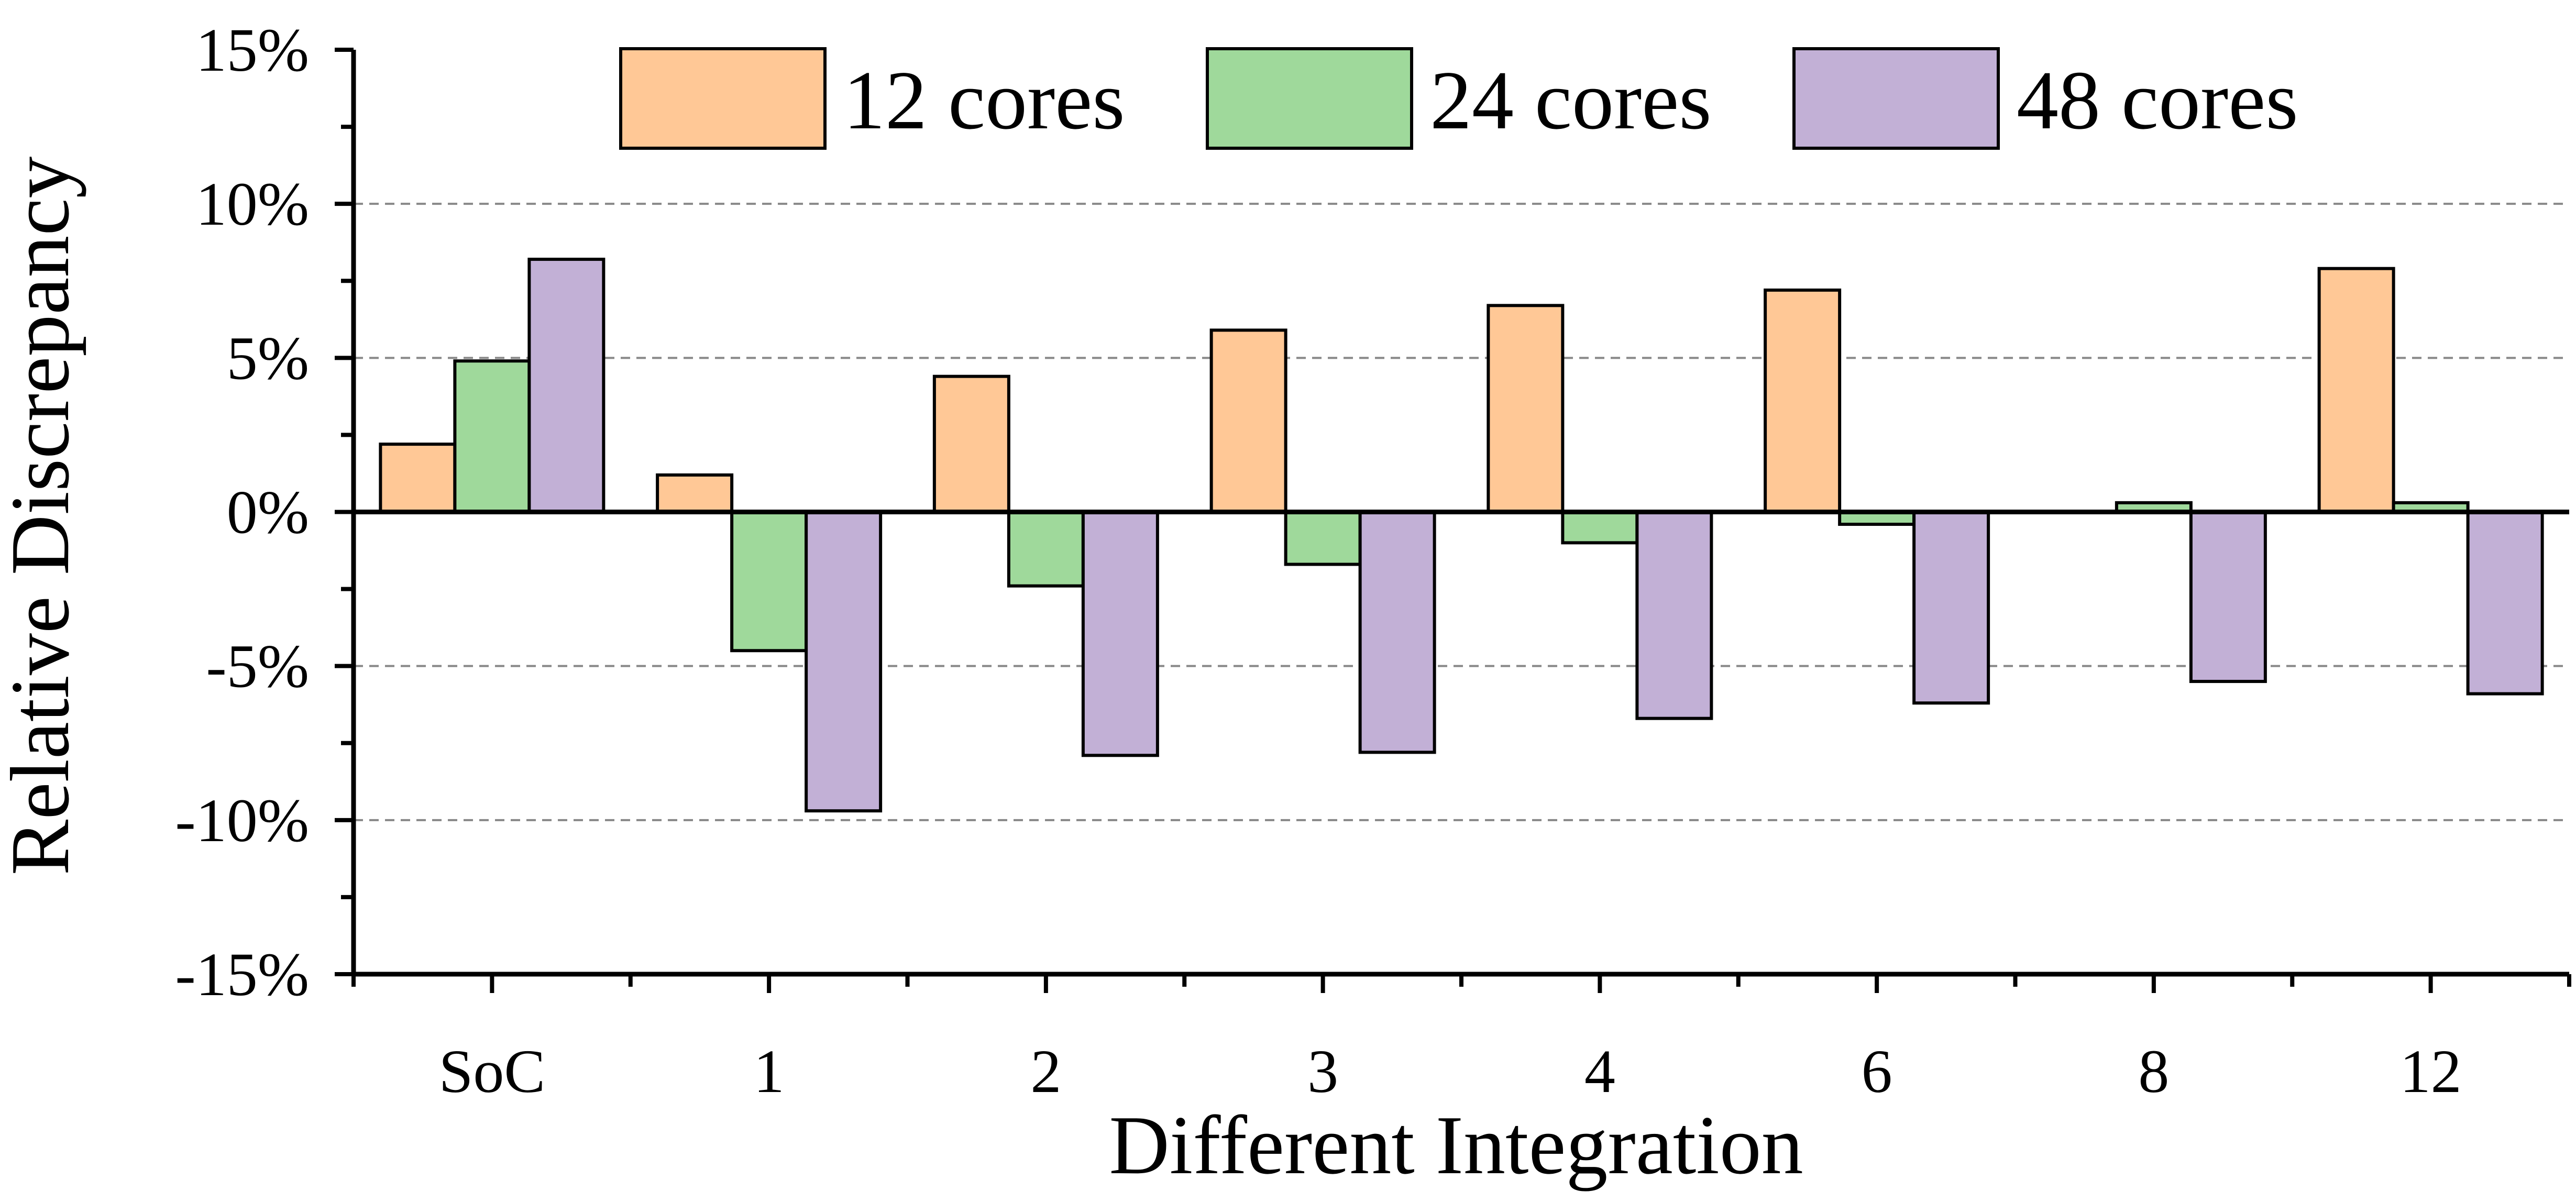 The width and height of the screenshot is (2576, 1202). What do you see at coordinates (418, 478) in the screenshot?
I see `bar-12-cores-SoC` at bounding box center [418, 478].